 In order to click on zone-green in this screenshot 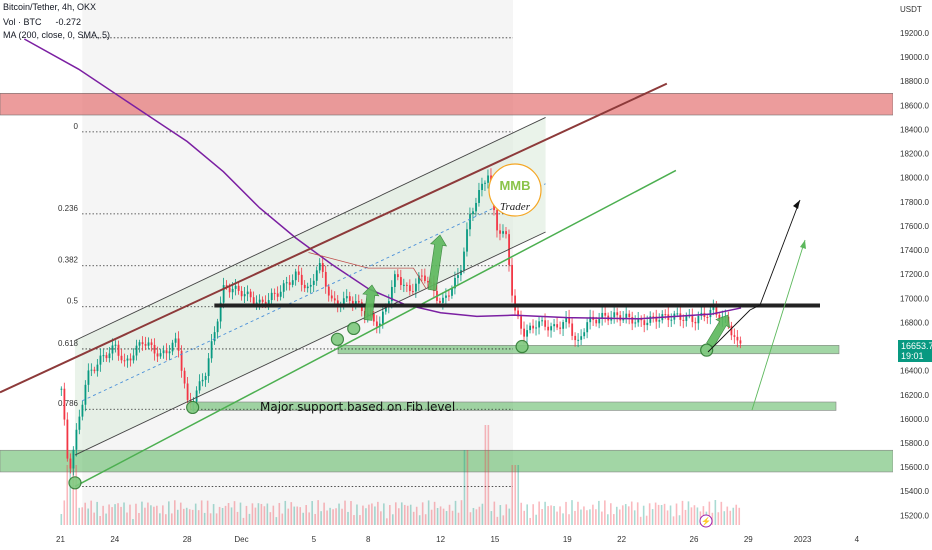, I will do `click(446, 461)`.